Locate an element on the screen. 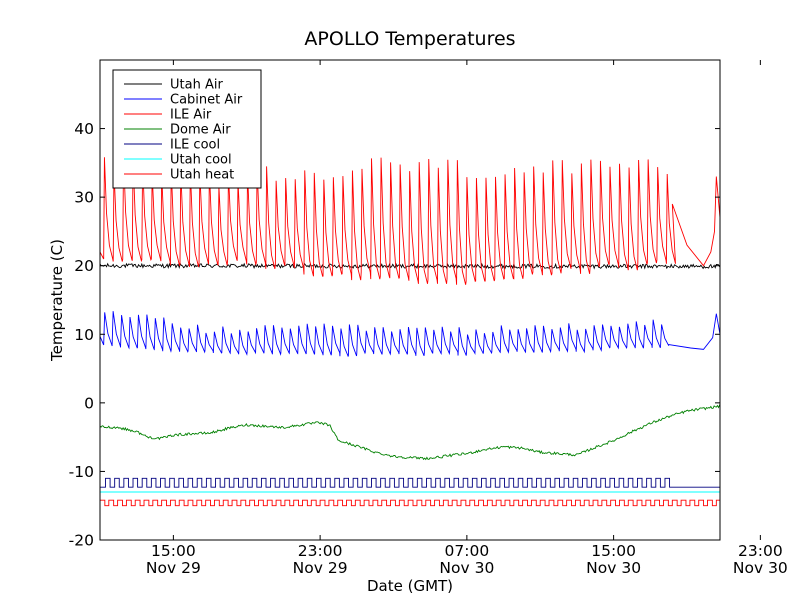 This screenshot has height=600, width=800. series-line-utah-heat is located at coordinates (410, 503).